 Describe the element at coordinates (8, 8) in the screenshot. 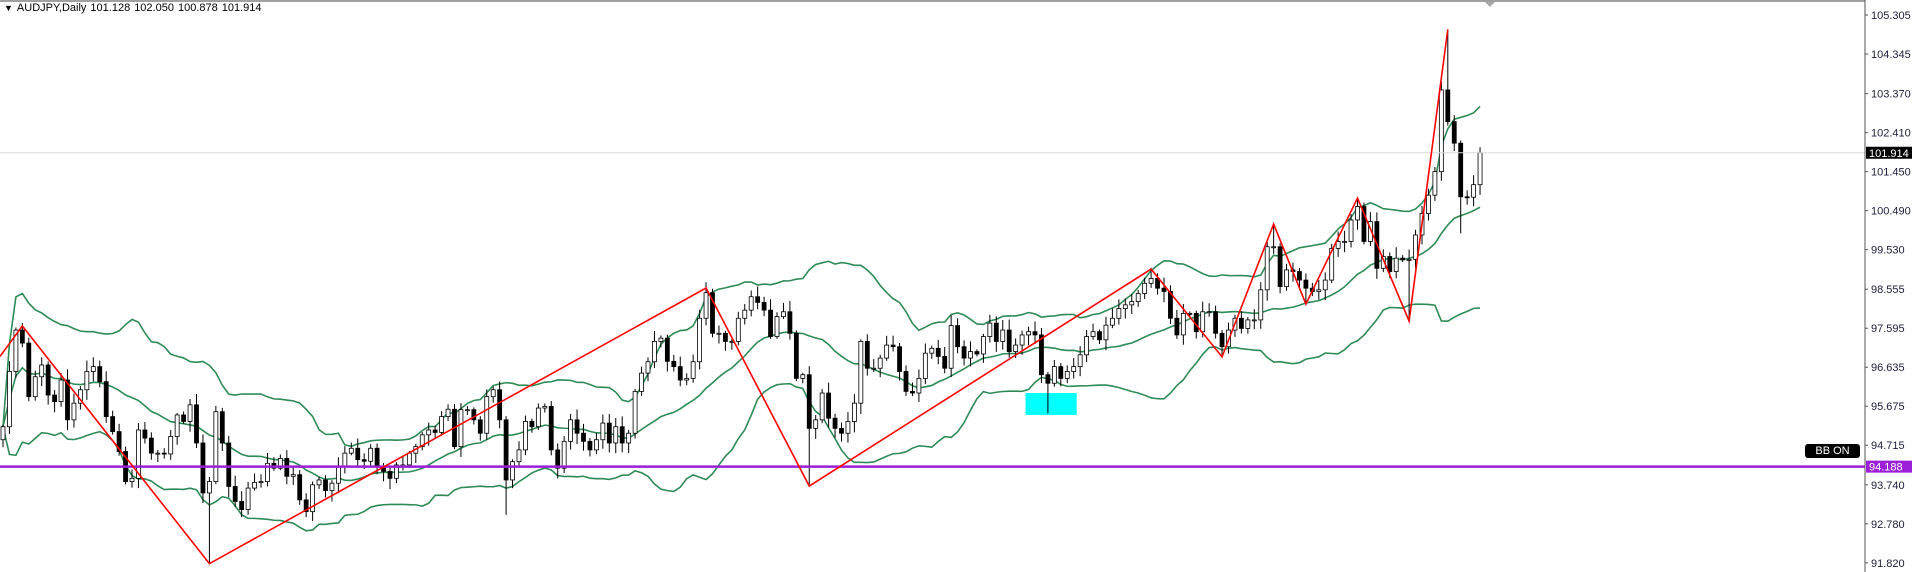

I see `dropdown-triangle-icon: ▼` at that location.